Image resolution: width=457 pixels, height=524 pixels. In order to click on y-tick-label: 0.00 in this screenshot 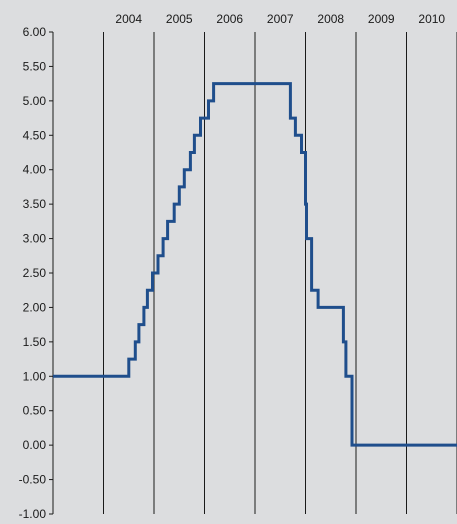, I will do `click(35, 445)`.